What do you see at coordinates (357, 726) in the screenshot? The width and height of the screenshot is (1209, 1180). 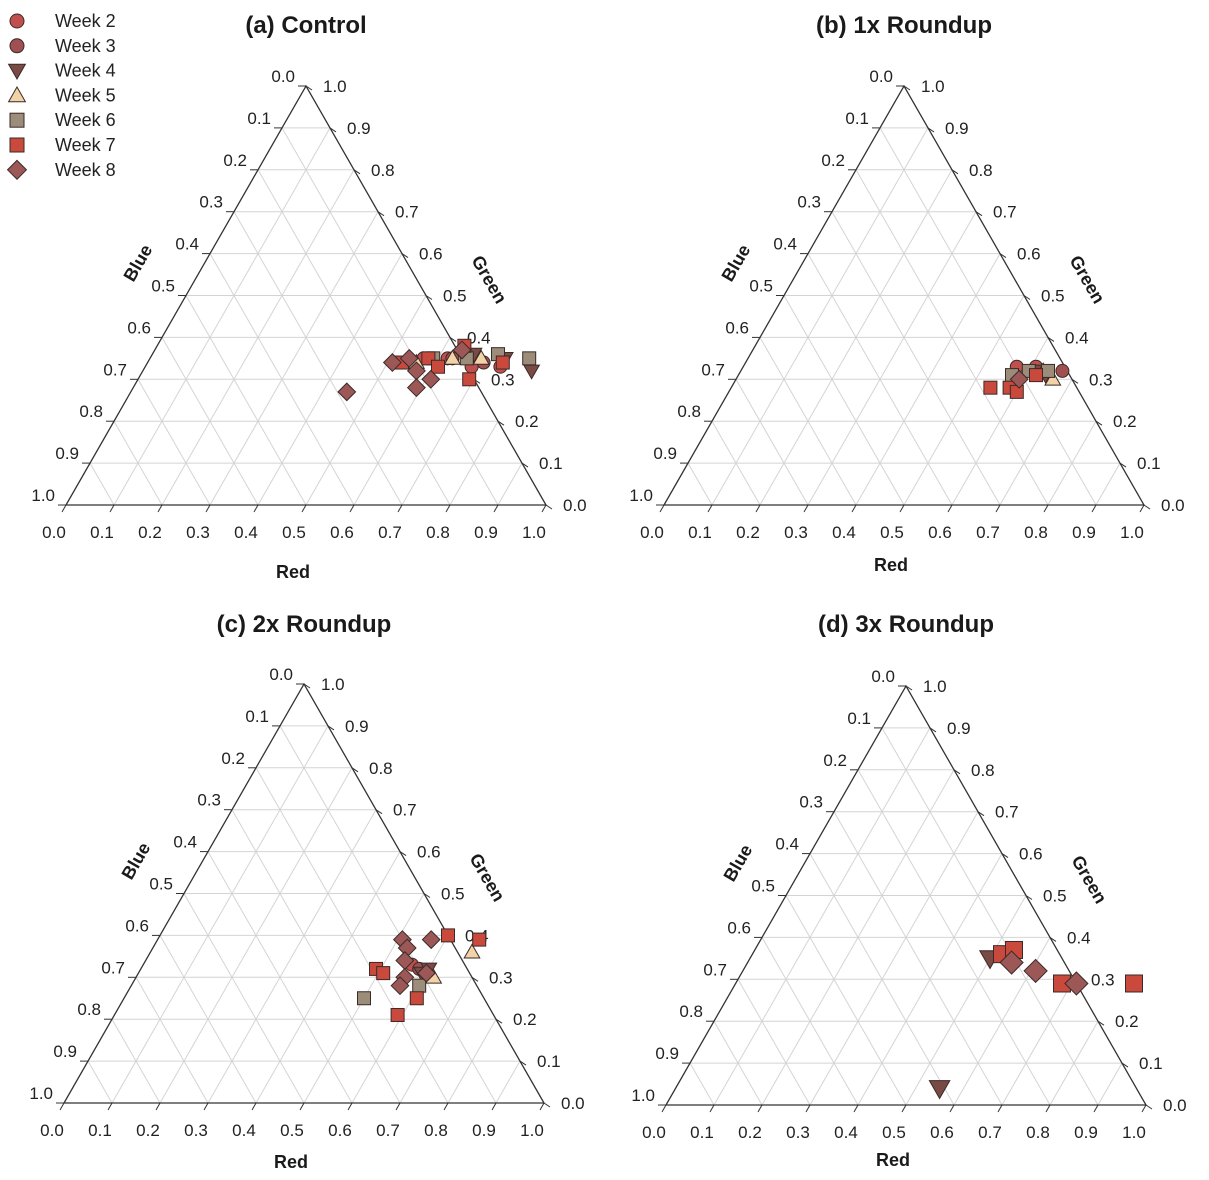 I see `green-tick-label: 0.9` at bounding box center [357, 726].